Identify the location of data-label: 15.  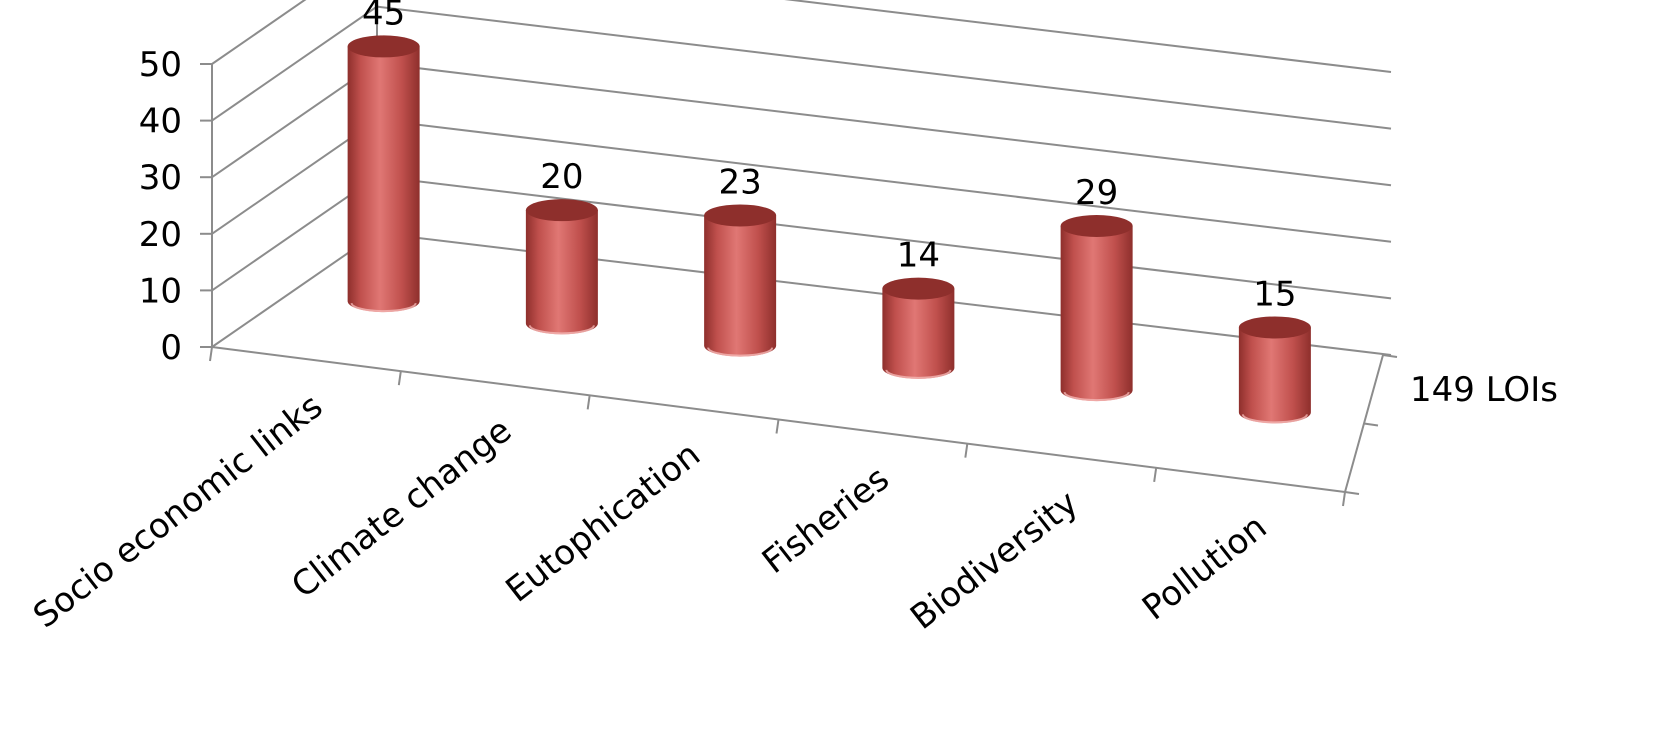
(1274, 294).